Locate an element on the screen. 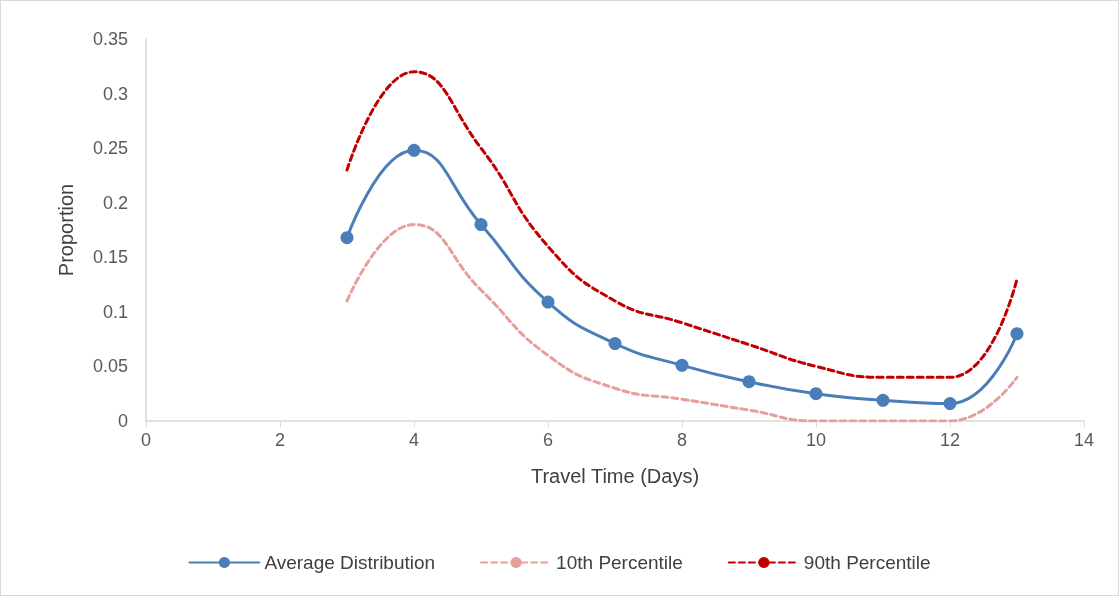 The height and width of the screenshot is (596, 1119). x-tick-label: 4 is located at coordinates (414, 440).